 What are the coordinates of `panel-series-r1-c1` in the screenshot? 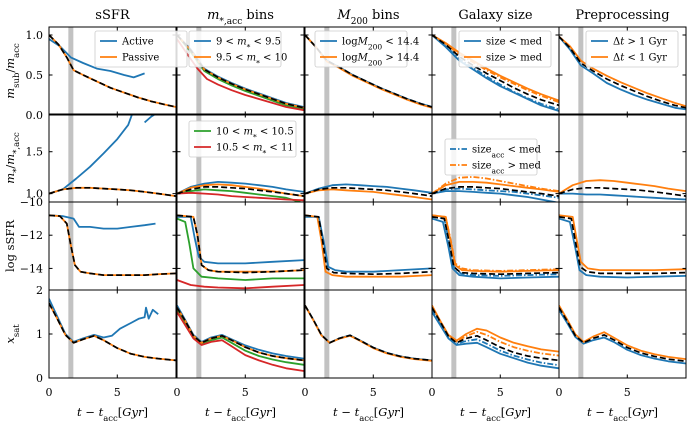 It's located at (240, 191).